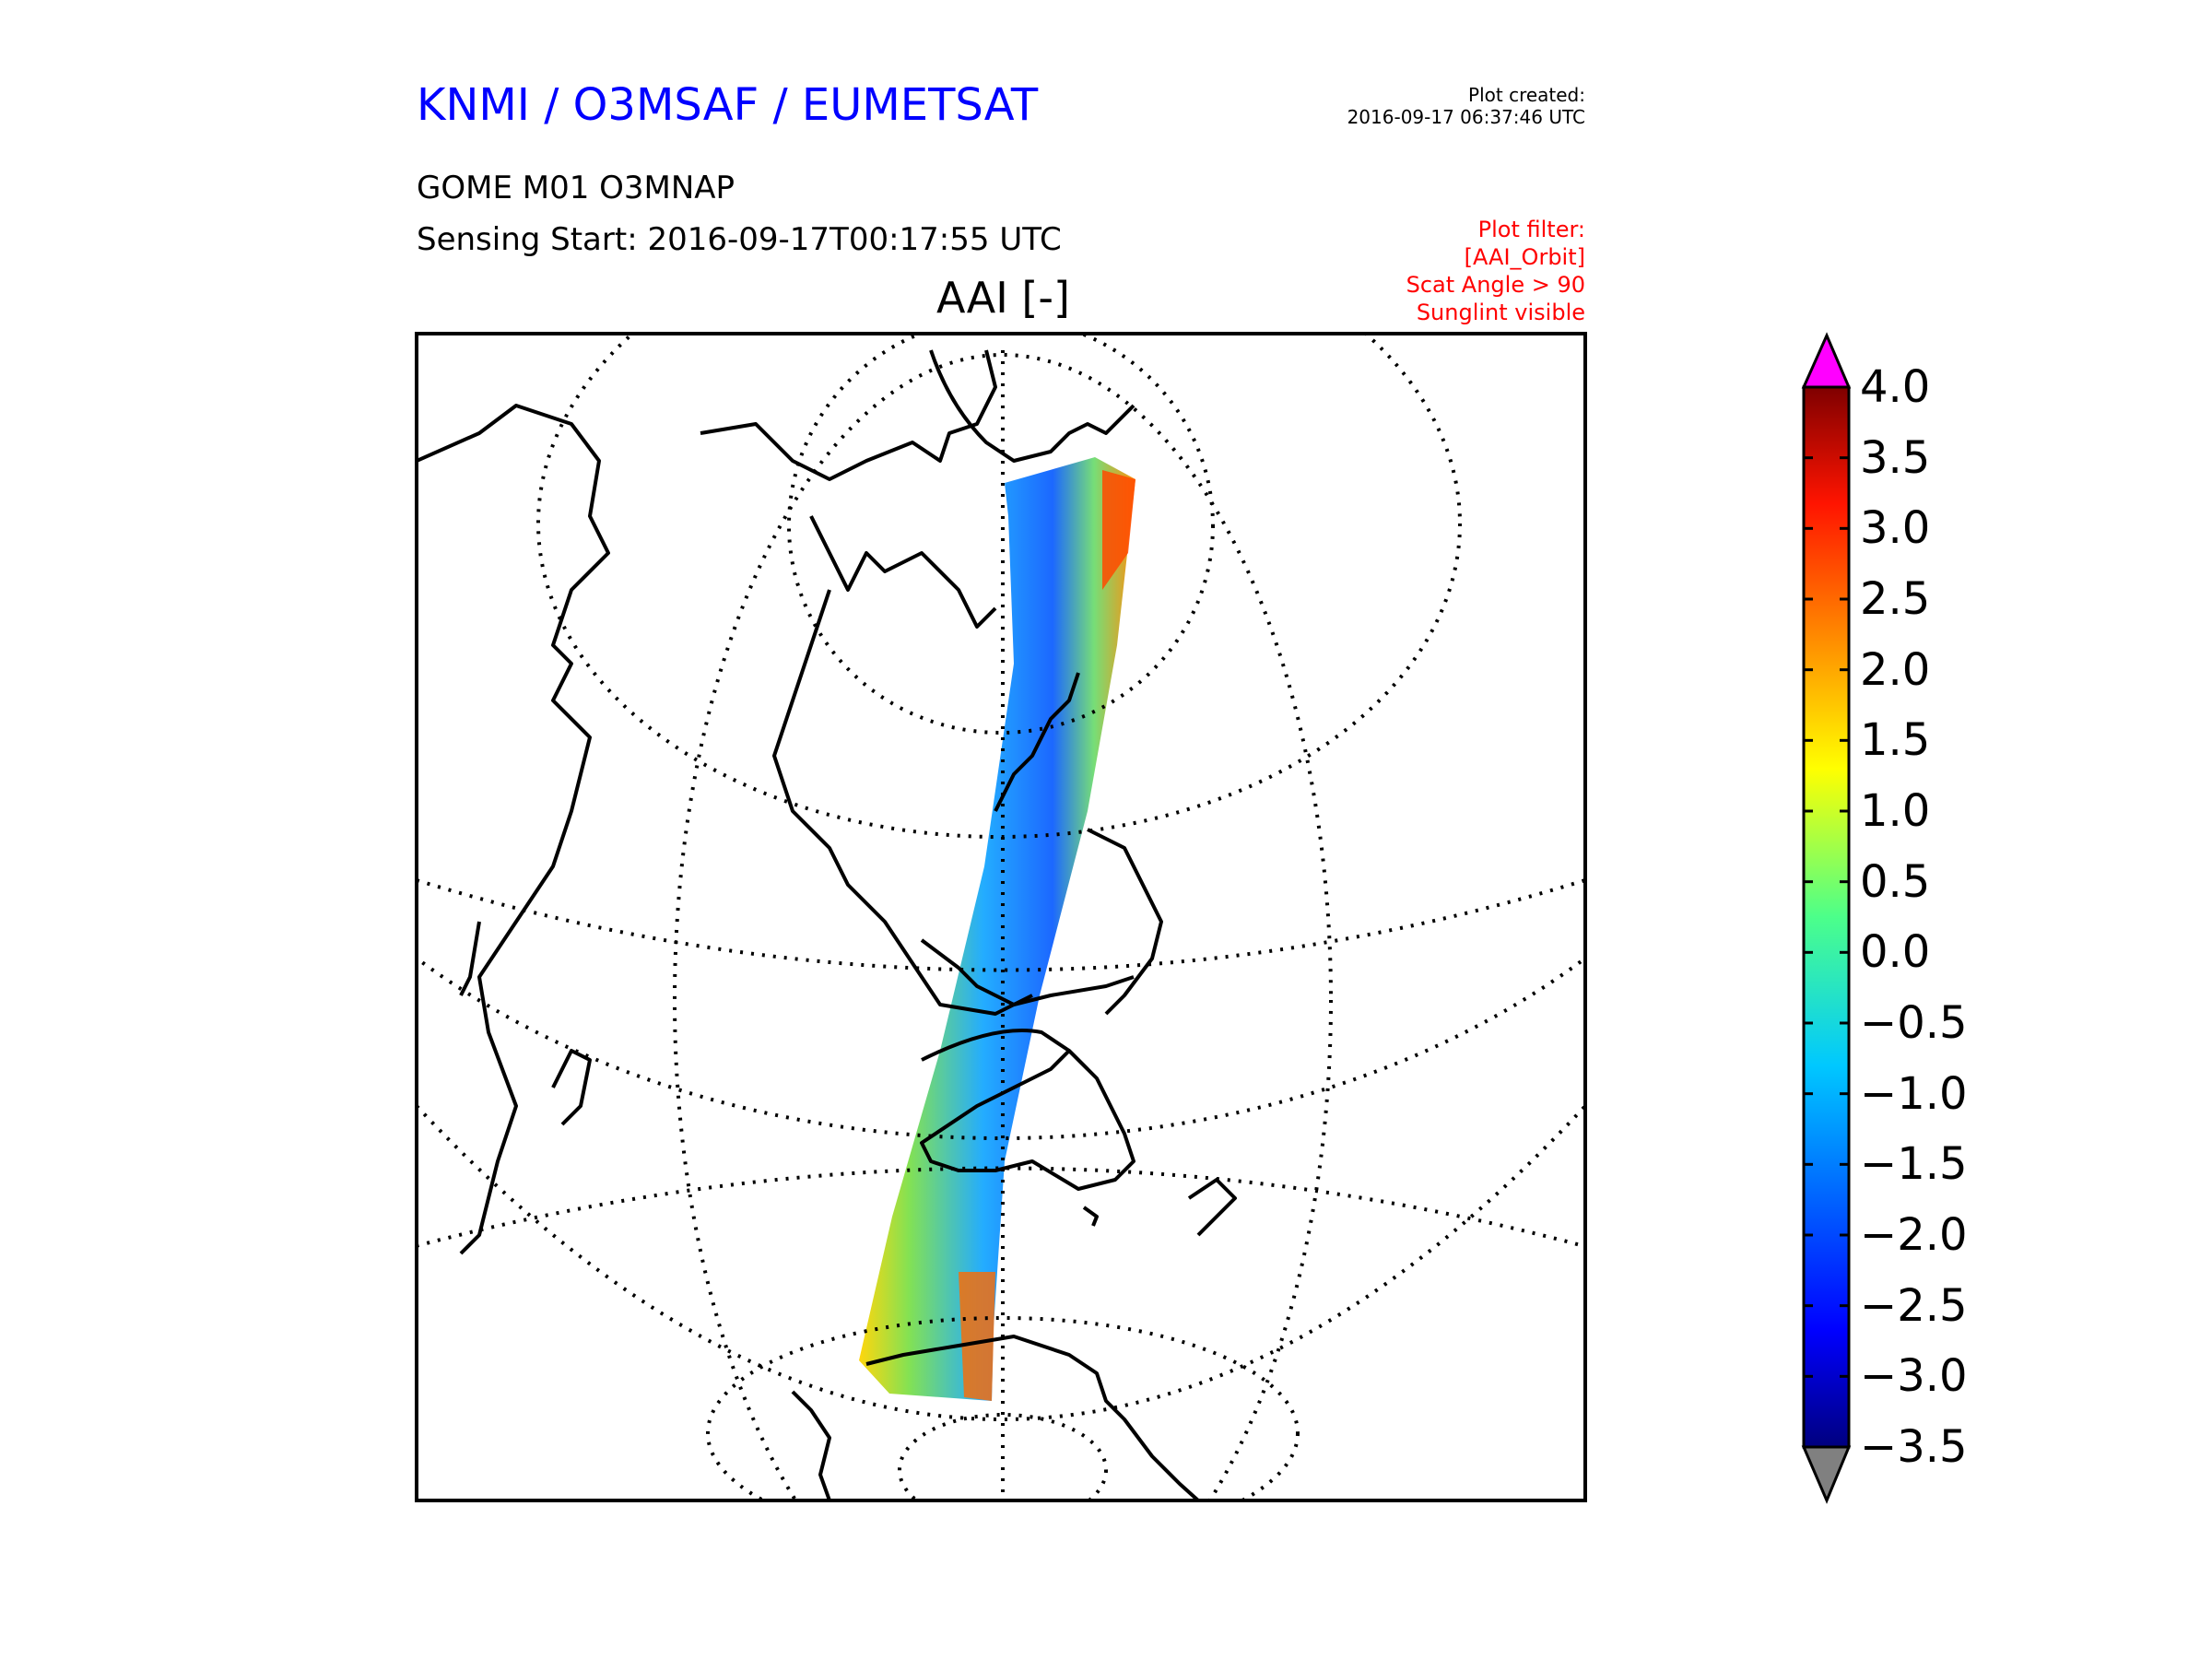 This screenshot has height=1659, width=2212. Describe the element at coordinates (1914, 1093) in the screenshot. I see `colorbar-tick-label: −1.0` at that location.